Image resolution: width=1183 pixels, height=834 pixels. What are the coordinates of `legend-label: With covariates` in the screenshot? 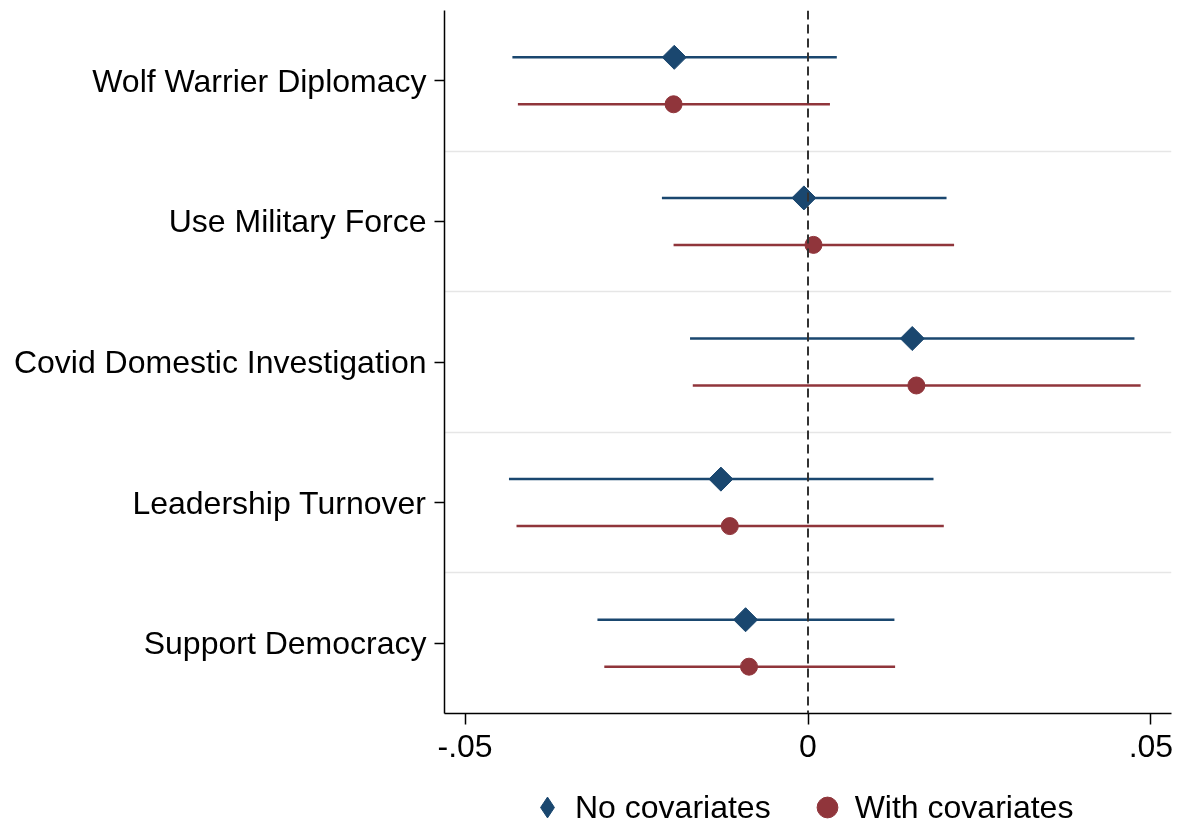 It's located at (964, 807).